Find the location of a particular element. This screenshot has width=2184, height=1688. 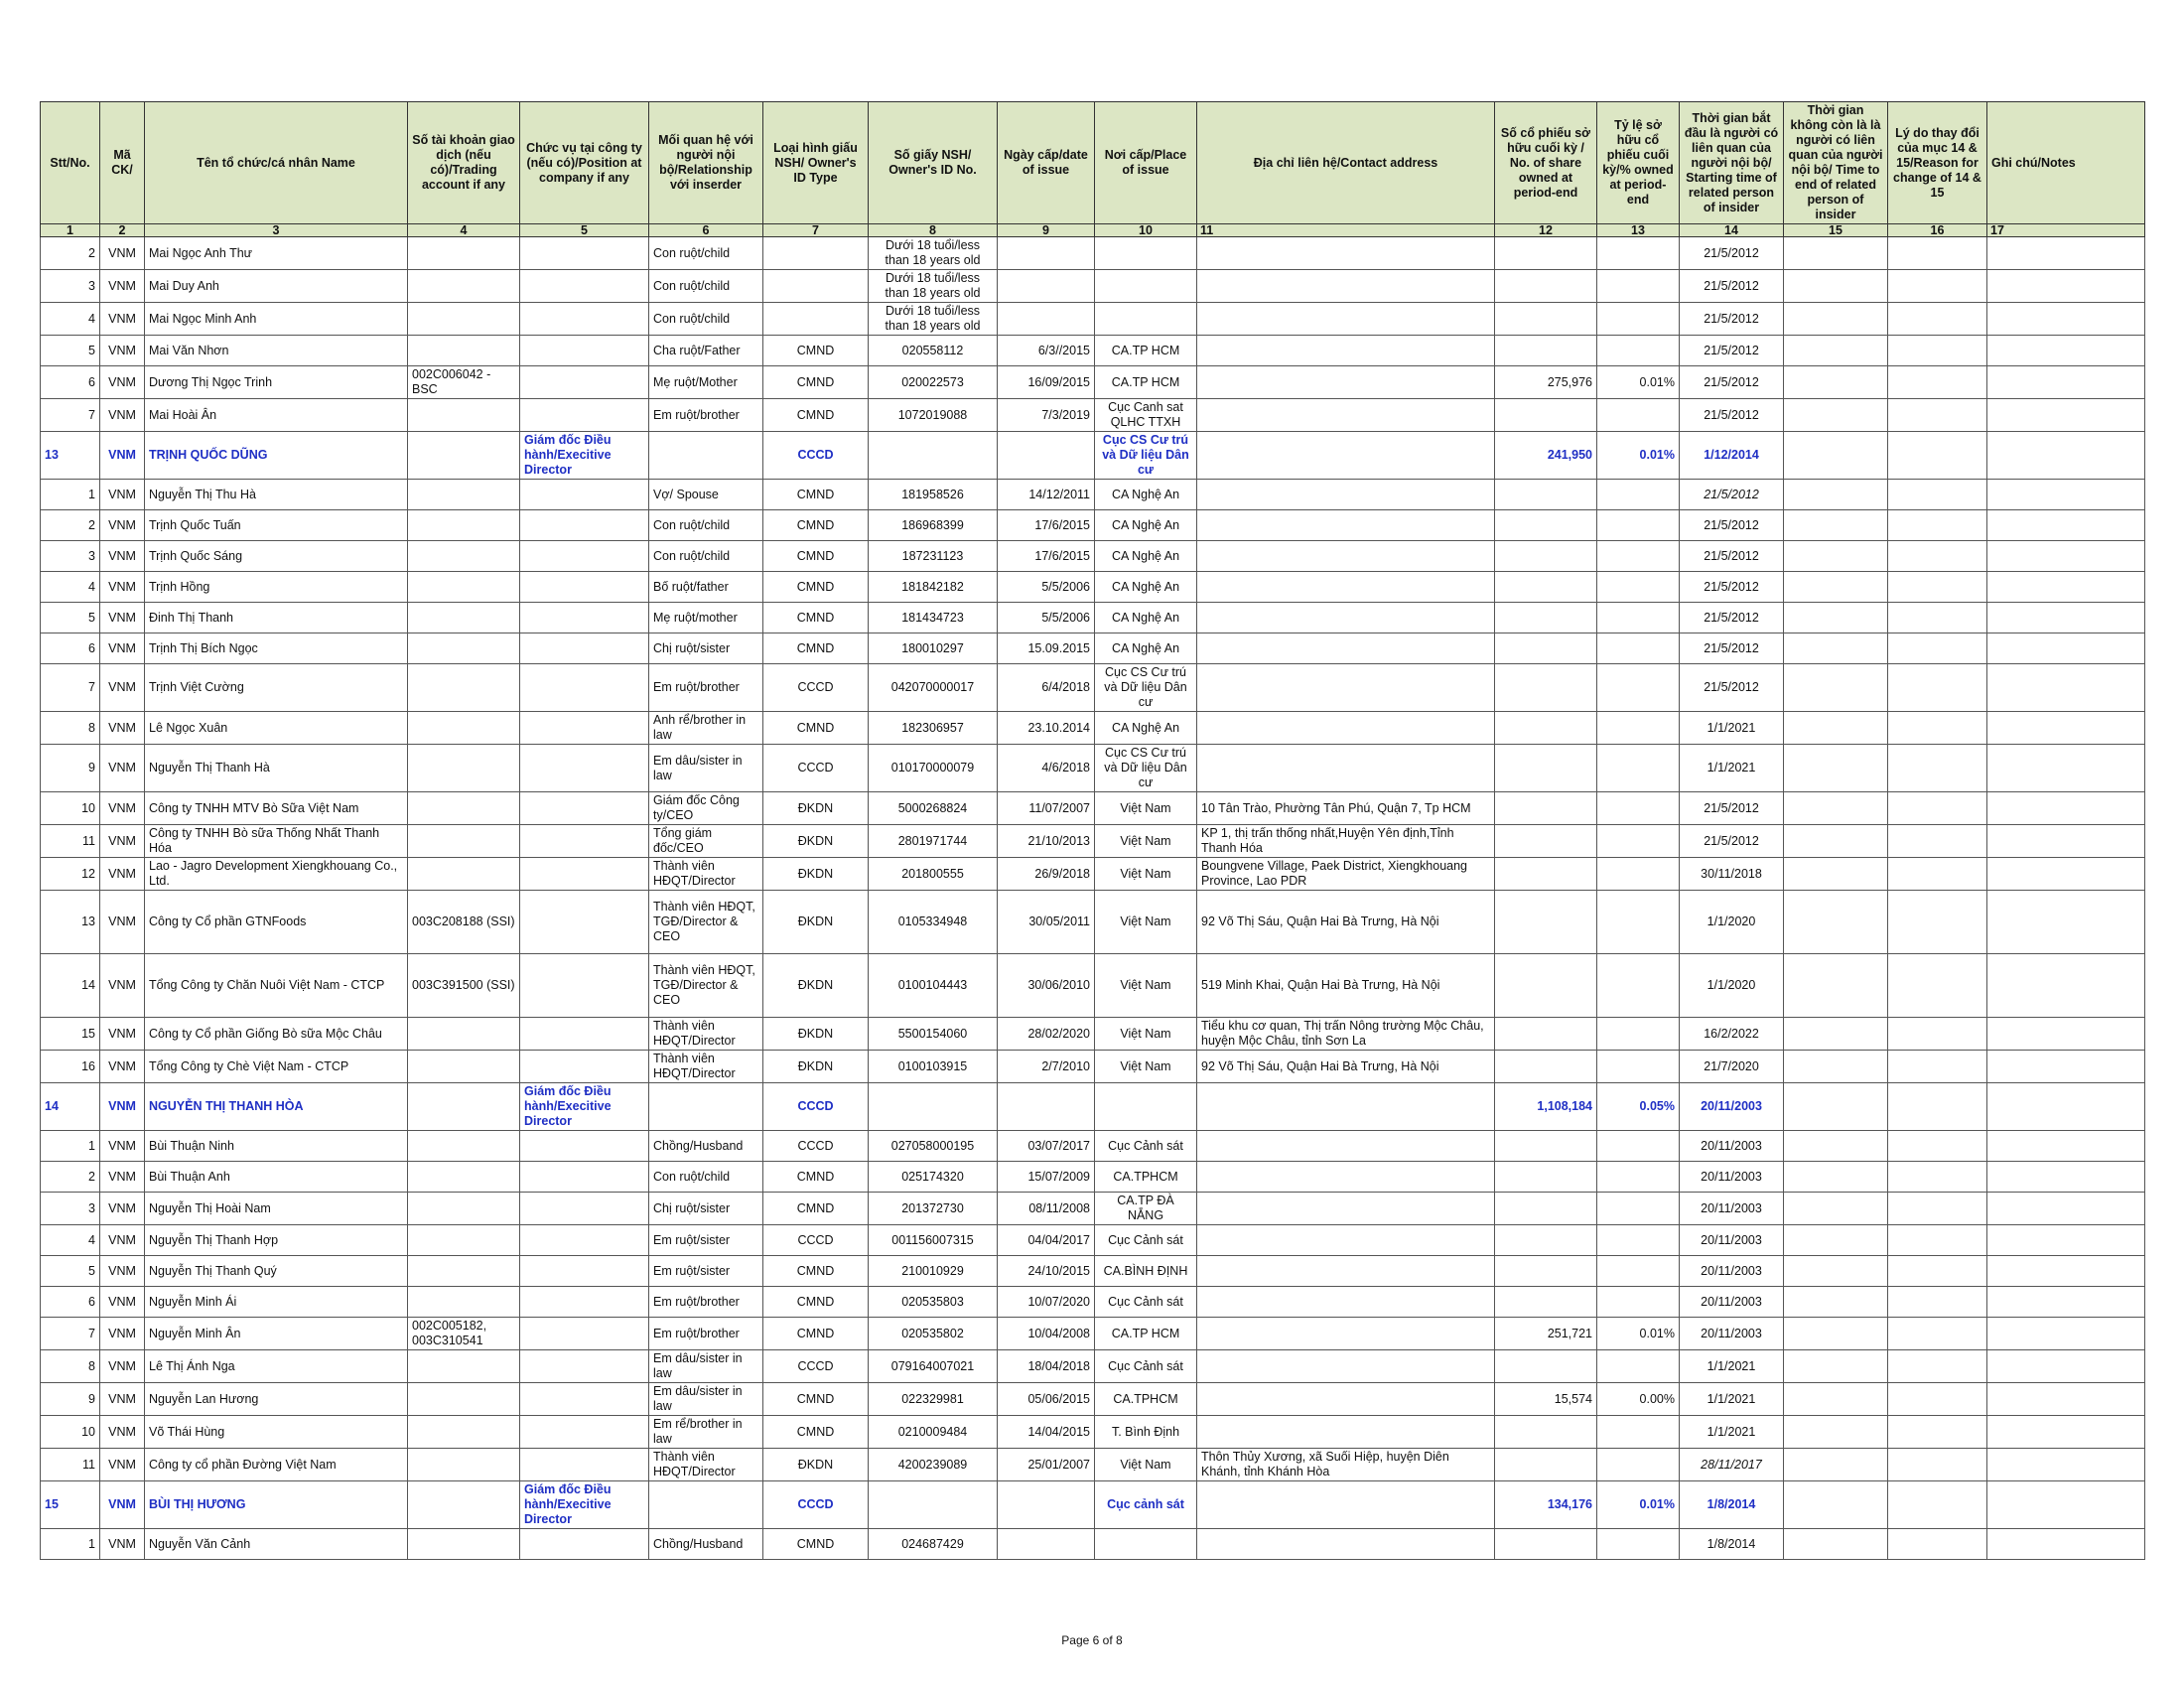

cell-col-3: Trịnh Quốc Tuấn is located at coordinates (276, 525).